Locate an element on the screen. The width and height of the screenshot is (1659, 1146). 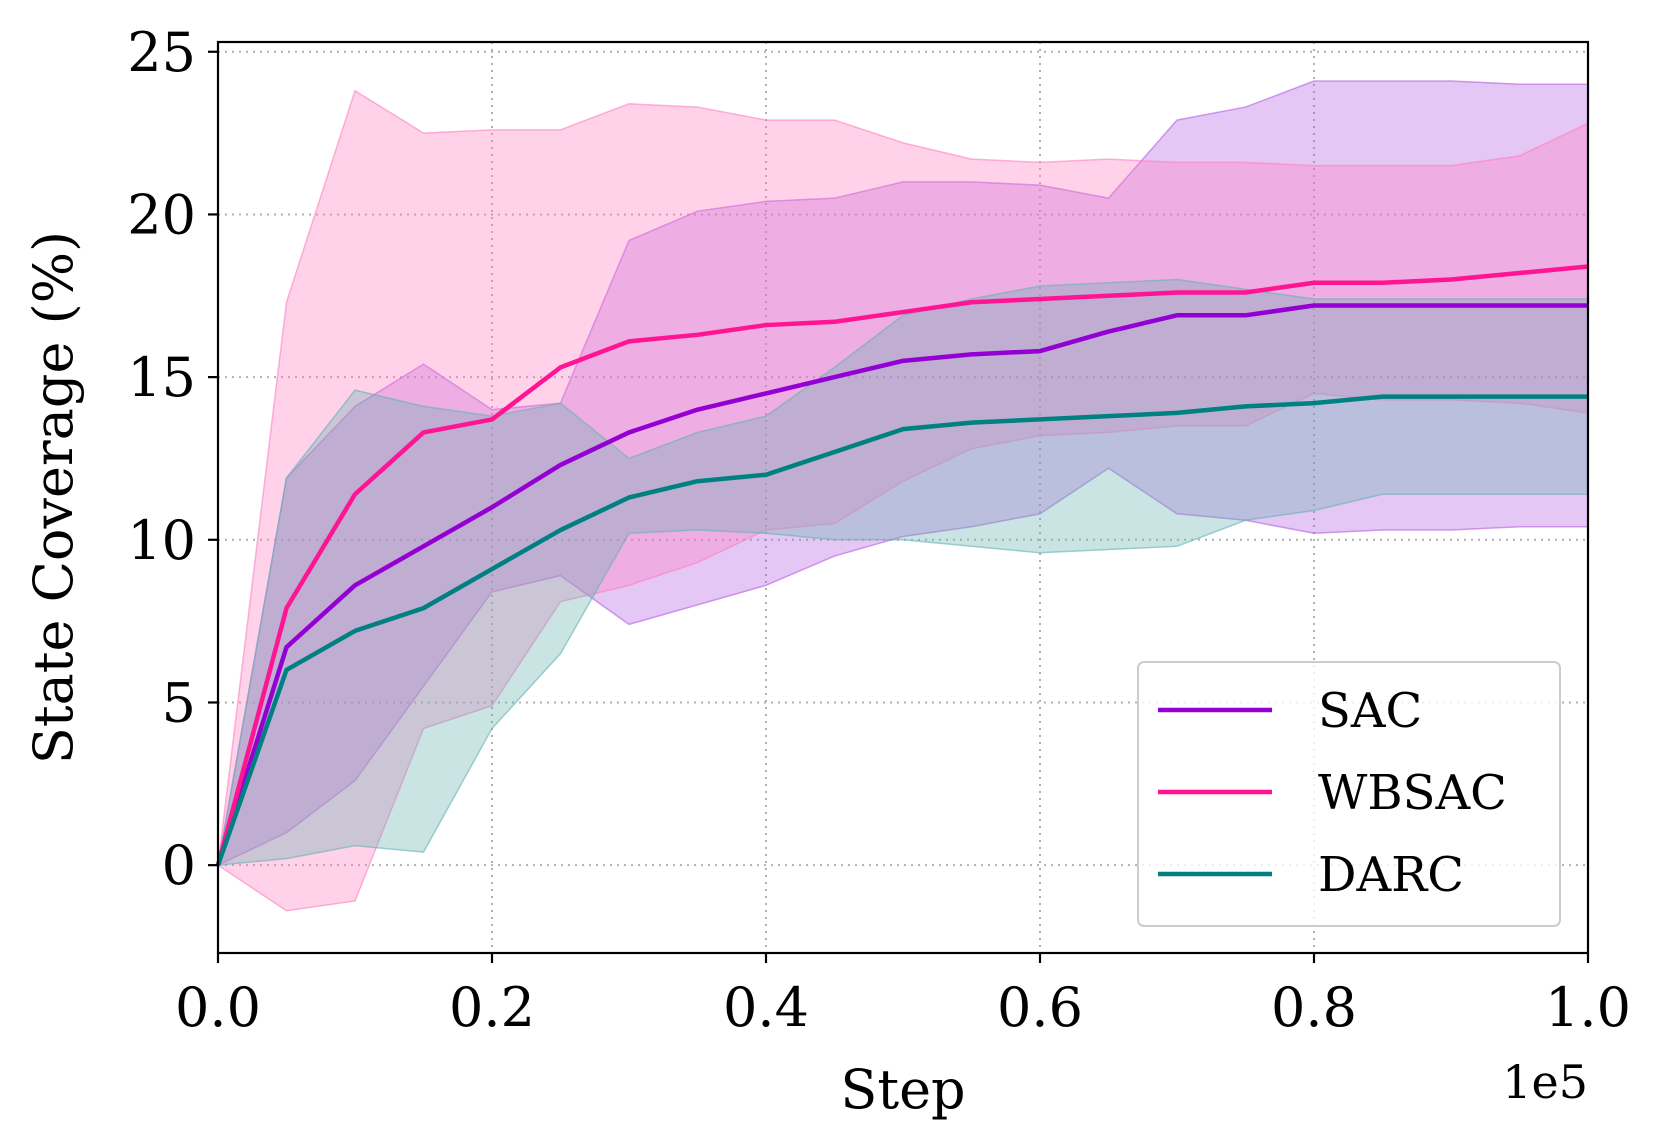
legend-box is located at coordinates (1349, 794).